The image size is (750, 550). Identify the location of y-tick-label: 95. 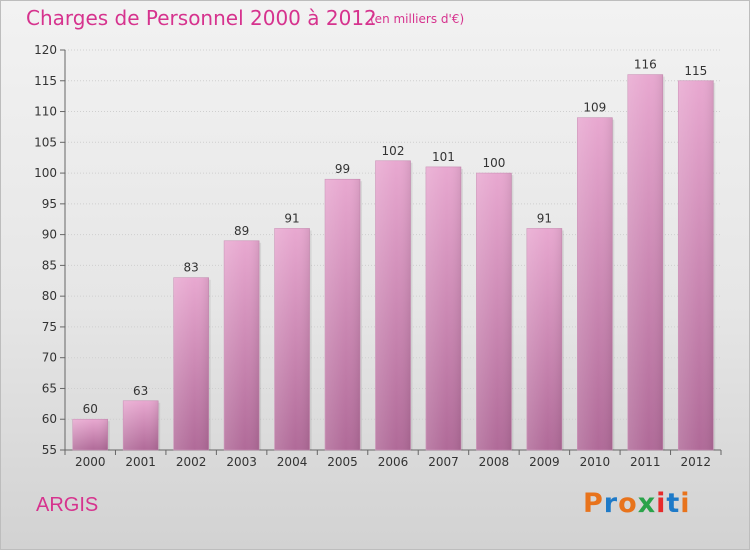
(49, 204).